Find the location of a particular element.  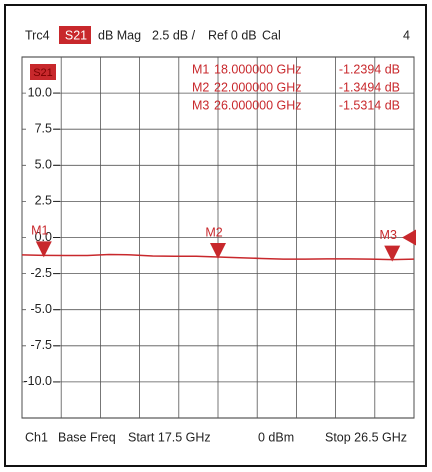

header-text: 4 is located at coordinates (406, 35).